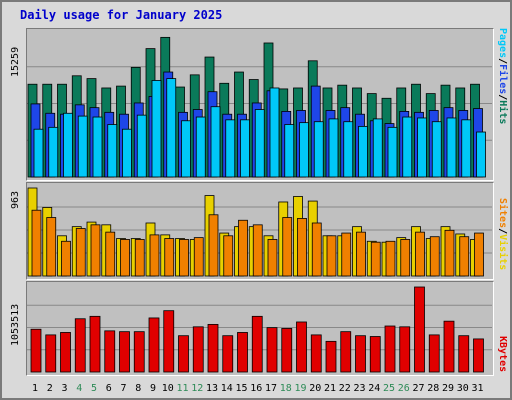 The height and width of the screenshot is (400, 512). What do you see at coordinates (138, 388) in the screenshot?
I see `x-tick-label: 8` at bounding box center [138, 388].